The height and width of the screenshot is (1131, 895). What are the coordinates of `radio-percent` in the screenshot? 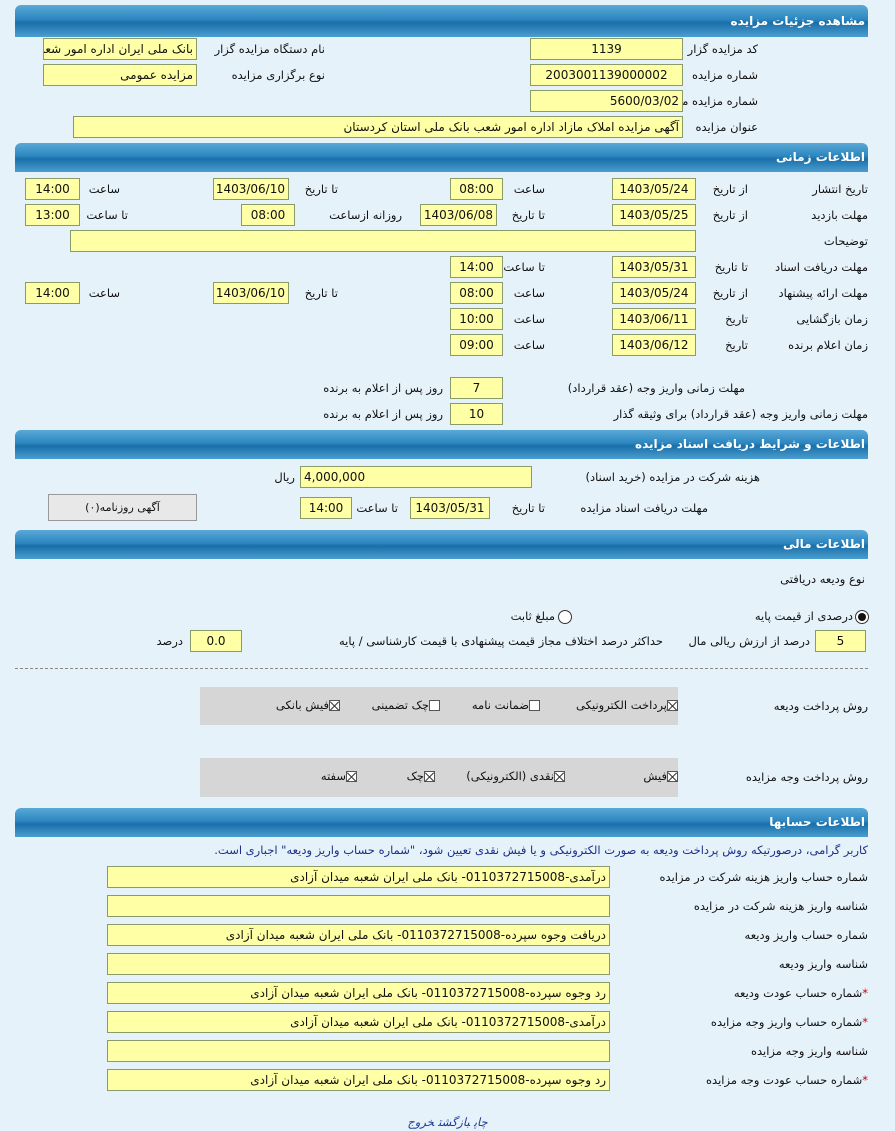 It's located at (862, 617).